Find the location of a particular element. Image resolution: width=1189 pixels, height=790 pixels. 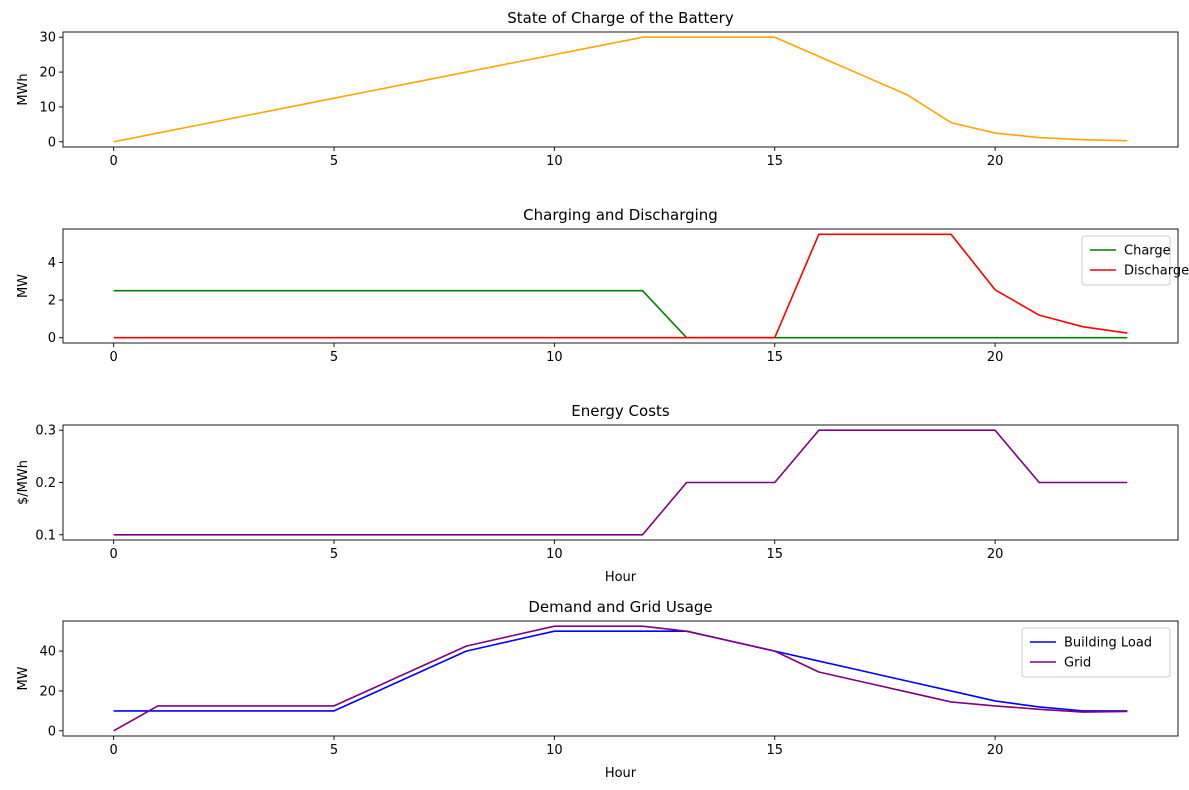

series-line-discharge is located at coordinates (620, 286).